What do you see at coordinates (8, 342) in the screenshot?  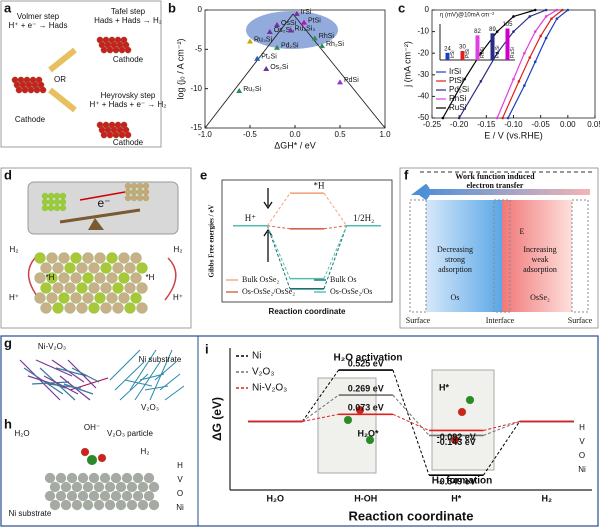 I see `panel-label: g` at bounding box center [8, 342].